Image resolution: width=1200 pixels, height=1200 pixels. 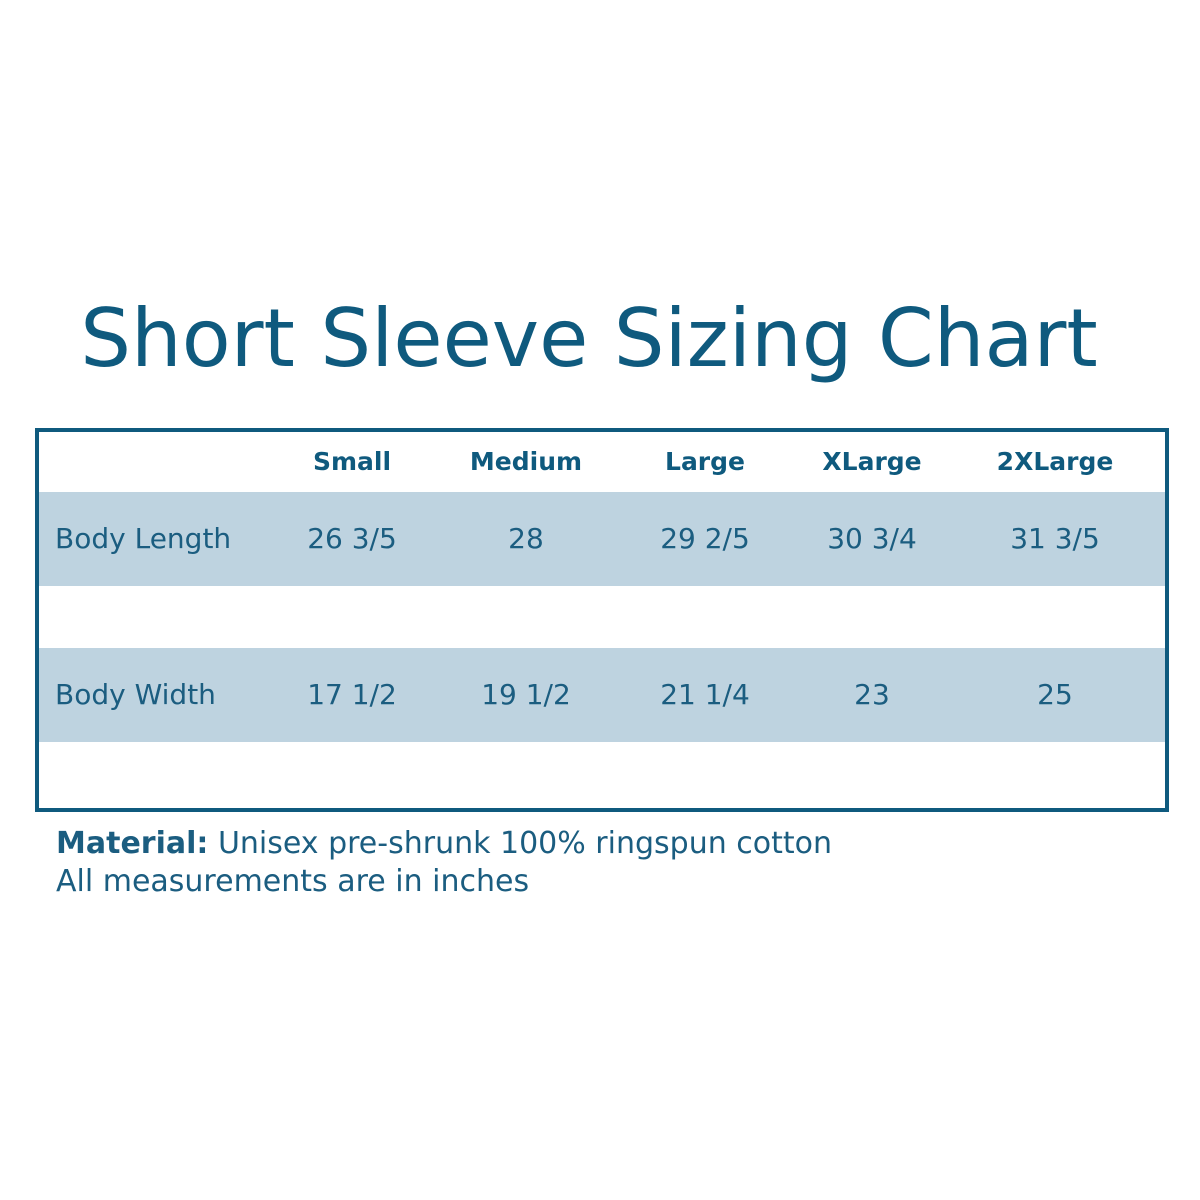 I want to click on material-label: Material:, so click(x=132, y=843).